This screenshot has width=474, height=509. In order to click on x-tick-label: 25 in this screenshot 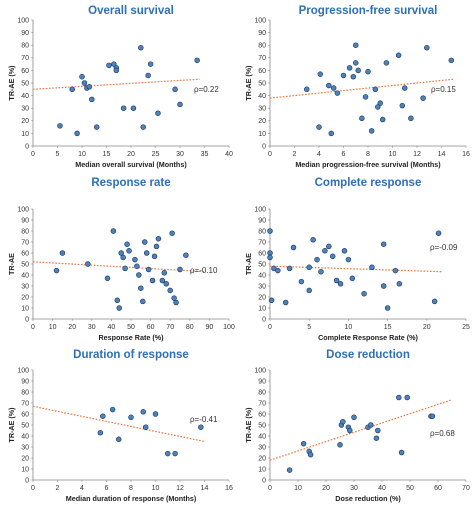, I will do `click(156, 154)`.